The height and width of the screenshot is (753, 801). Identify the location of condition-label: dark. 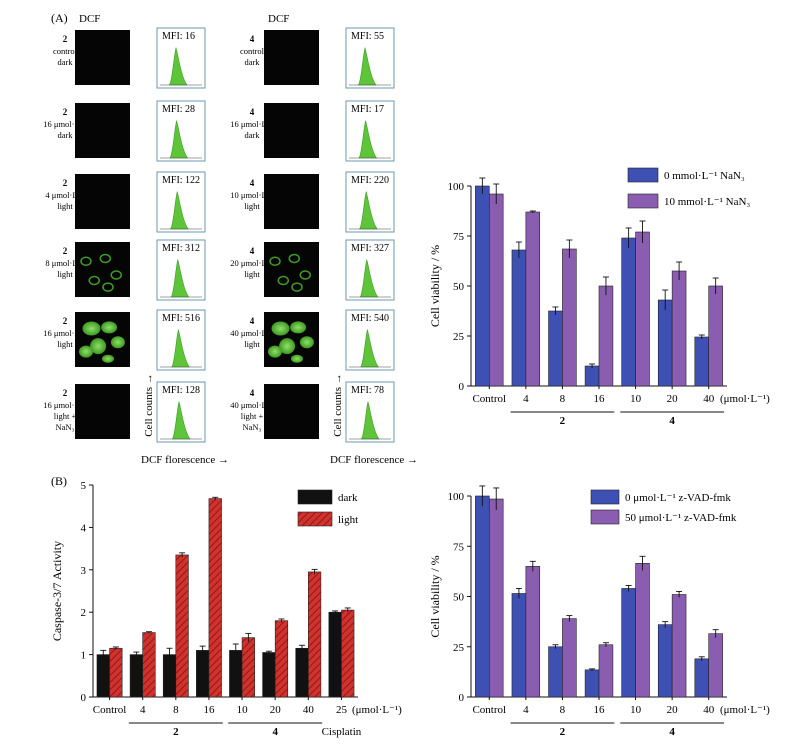
(65, 135).